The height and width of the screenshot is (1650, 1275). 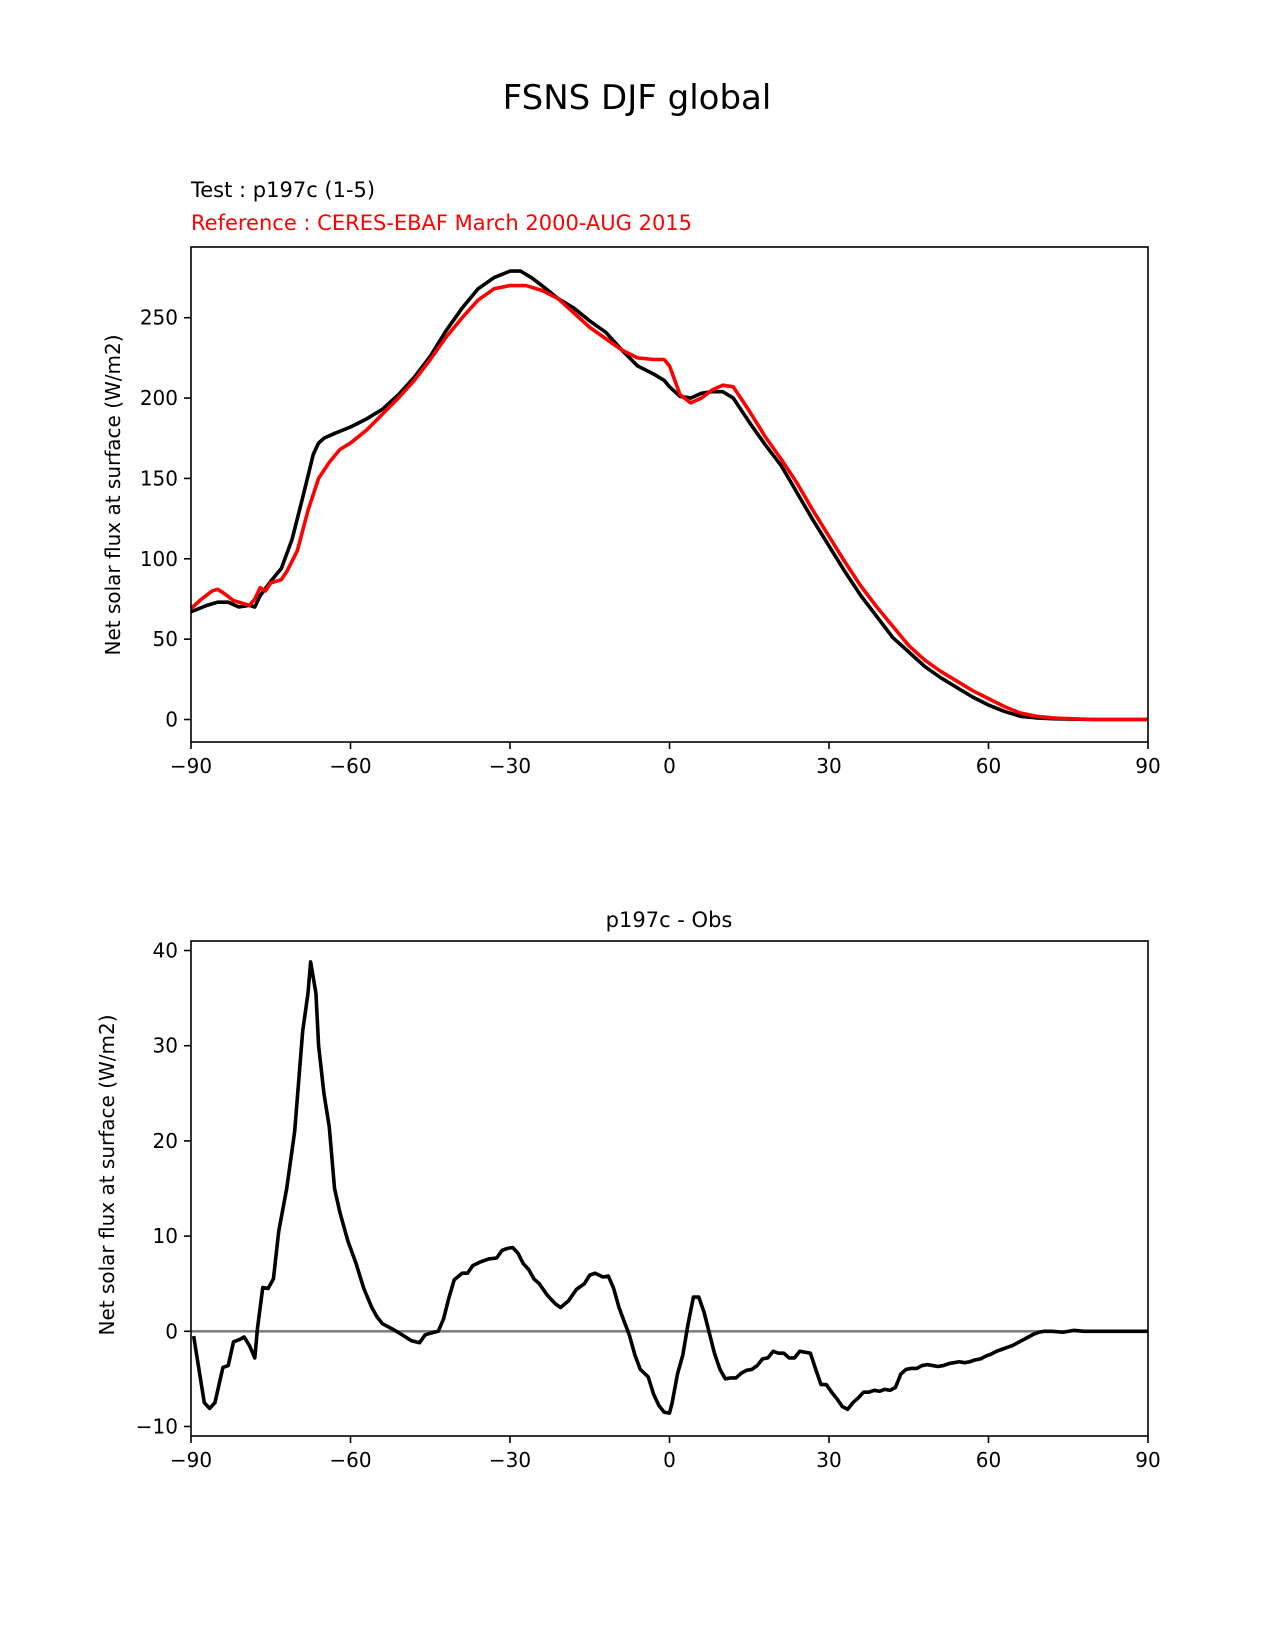 What do you see at coordinates (159, 478) in the screenshot?
I see `y-tick-label: 150` at bounding box center [159, 478].